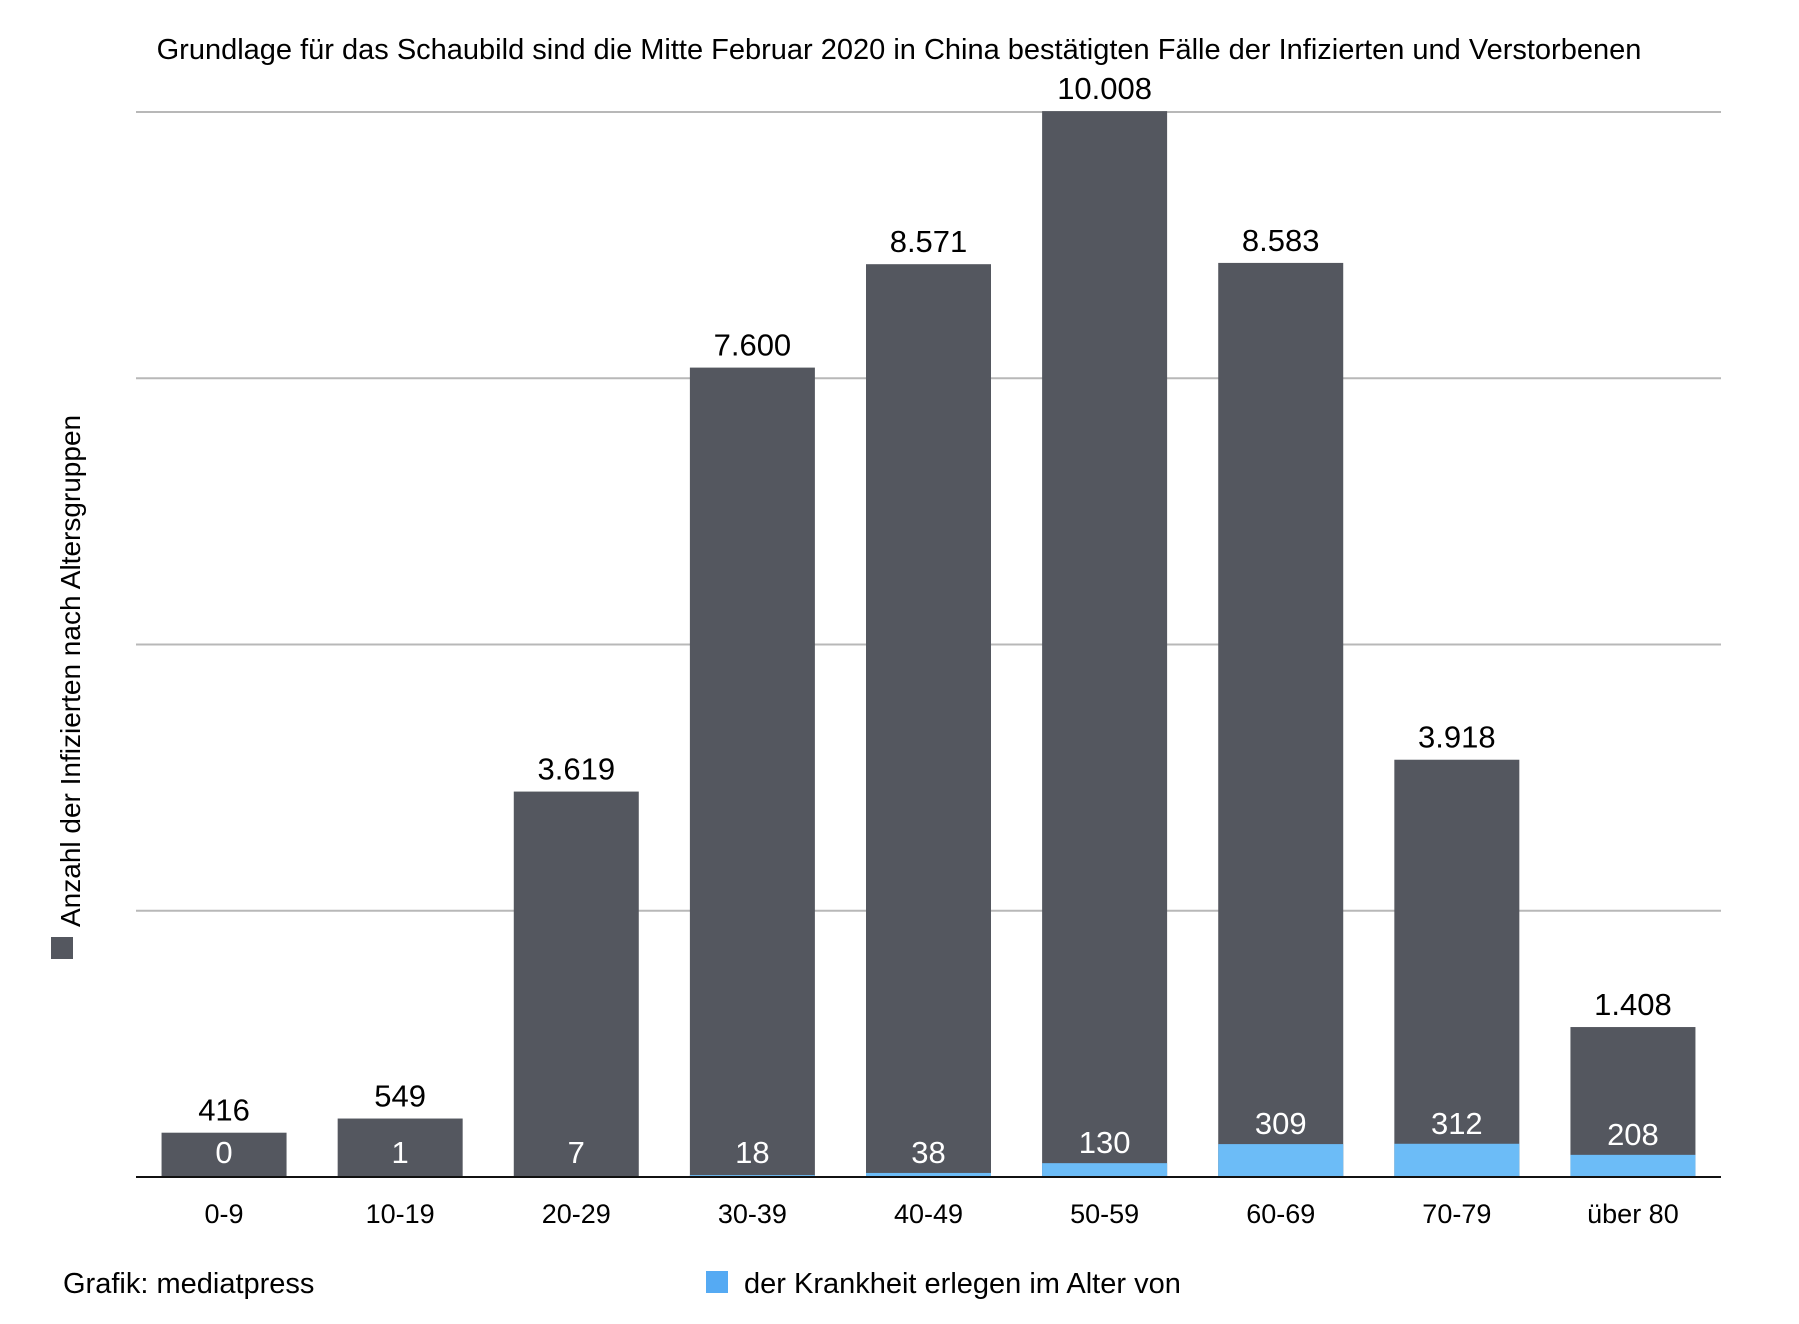  I want to click on x-tick-label: 10-19, so click(400, 1214).